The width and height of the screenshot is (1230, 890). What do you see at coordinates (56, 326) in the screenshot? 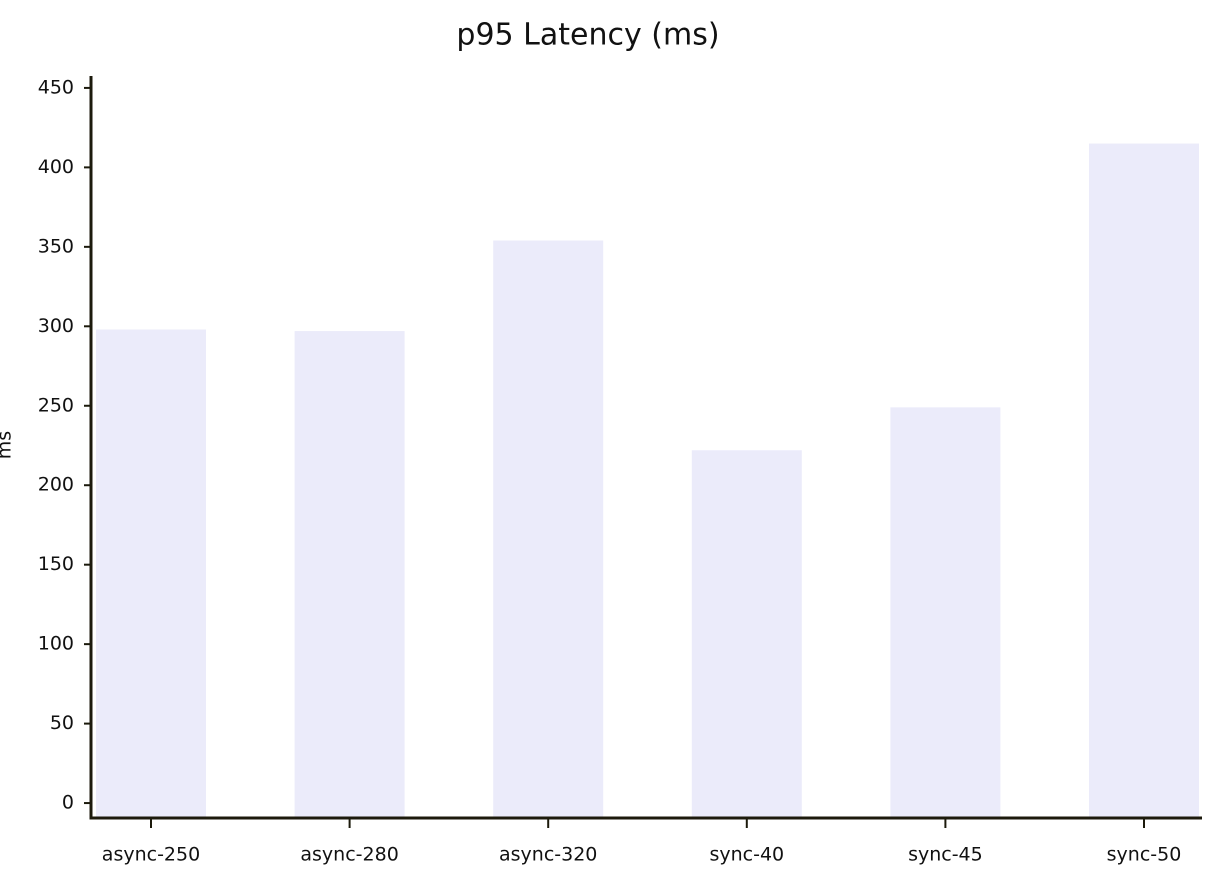
I see `y-tick-label: 300` at bounding box center [56, 326].